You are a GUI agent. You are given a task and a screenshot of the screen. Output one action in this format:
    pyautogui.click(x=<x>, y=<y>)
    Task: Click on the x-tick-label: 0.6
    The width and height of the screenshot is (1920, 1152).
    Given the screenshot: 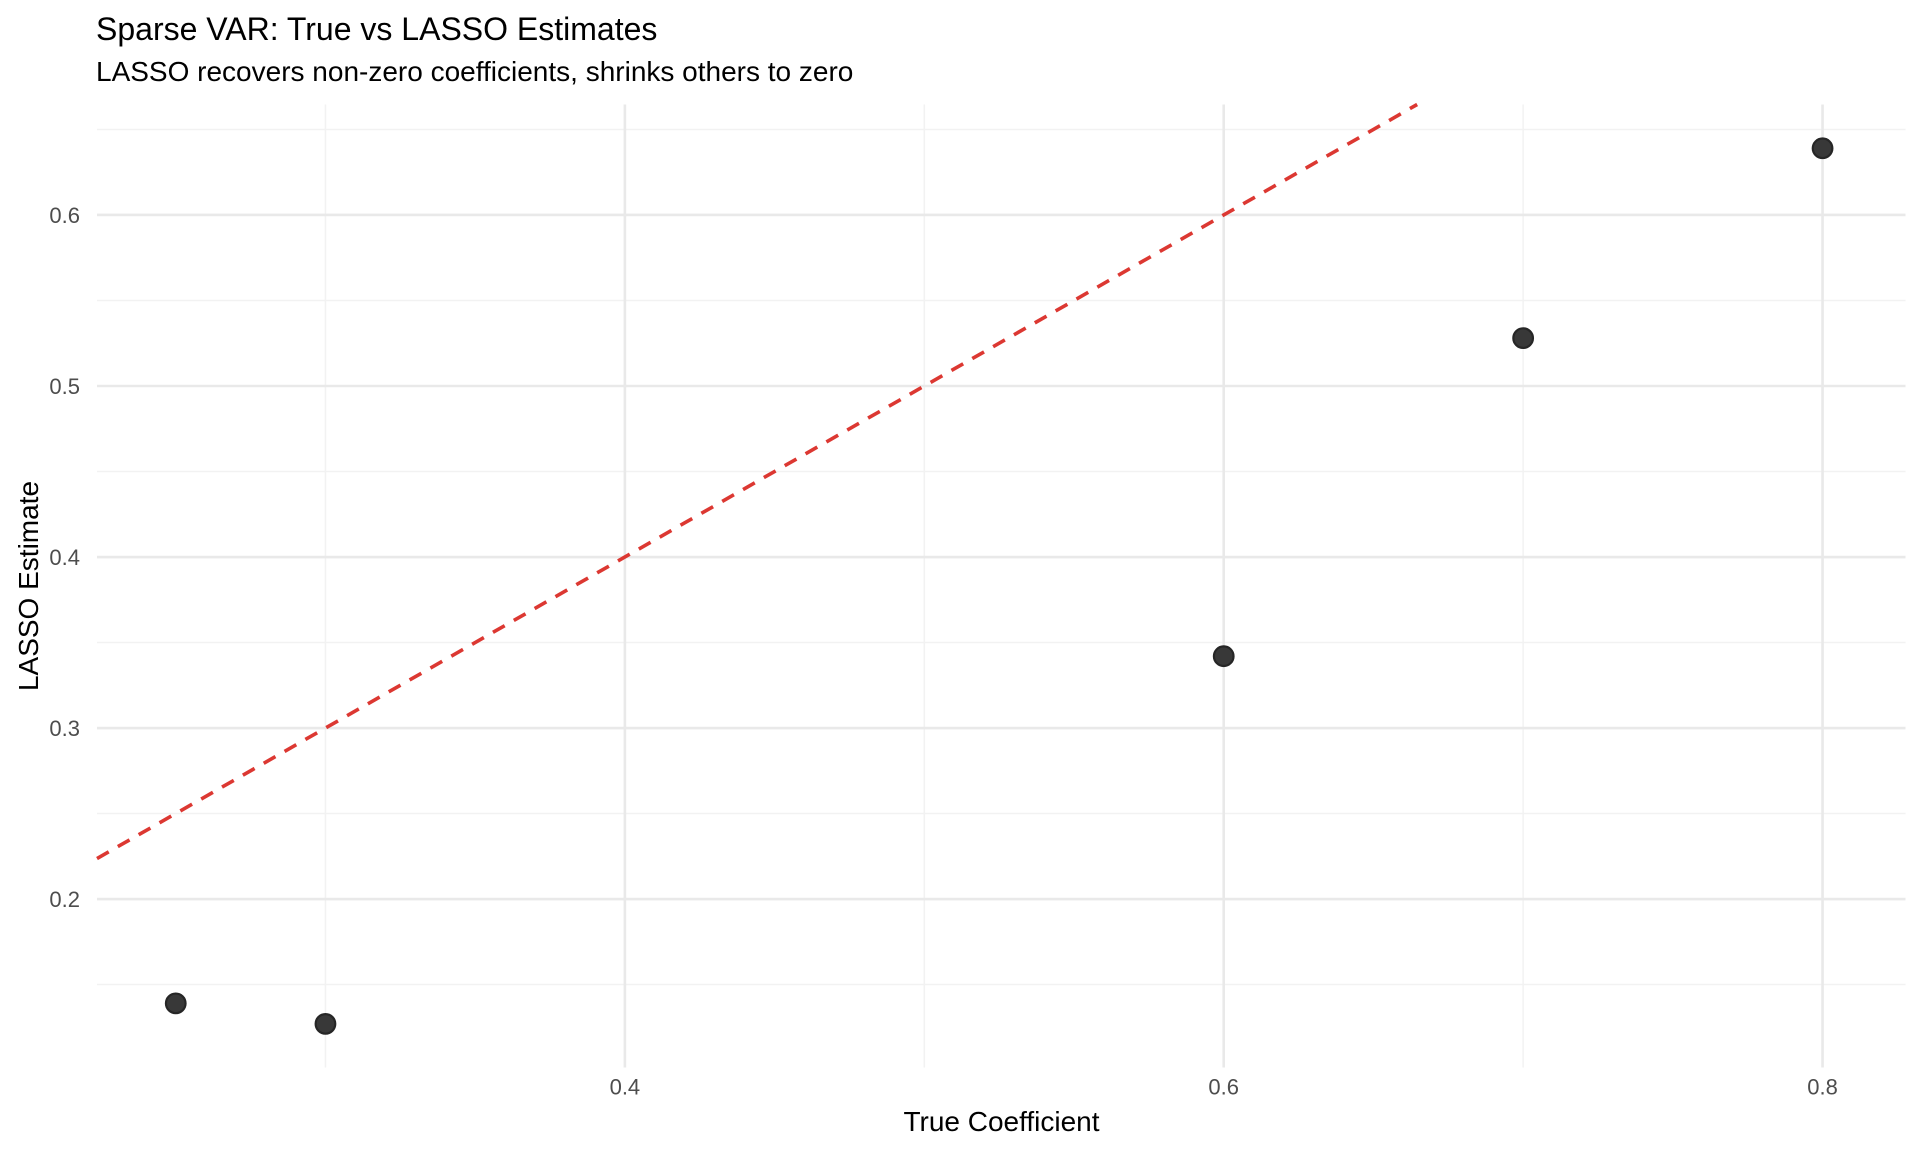 What is the action you would take?
    pyautogui.click(x=1223, y=1087)
    